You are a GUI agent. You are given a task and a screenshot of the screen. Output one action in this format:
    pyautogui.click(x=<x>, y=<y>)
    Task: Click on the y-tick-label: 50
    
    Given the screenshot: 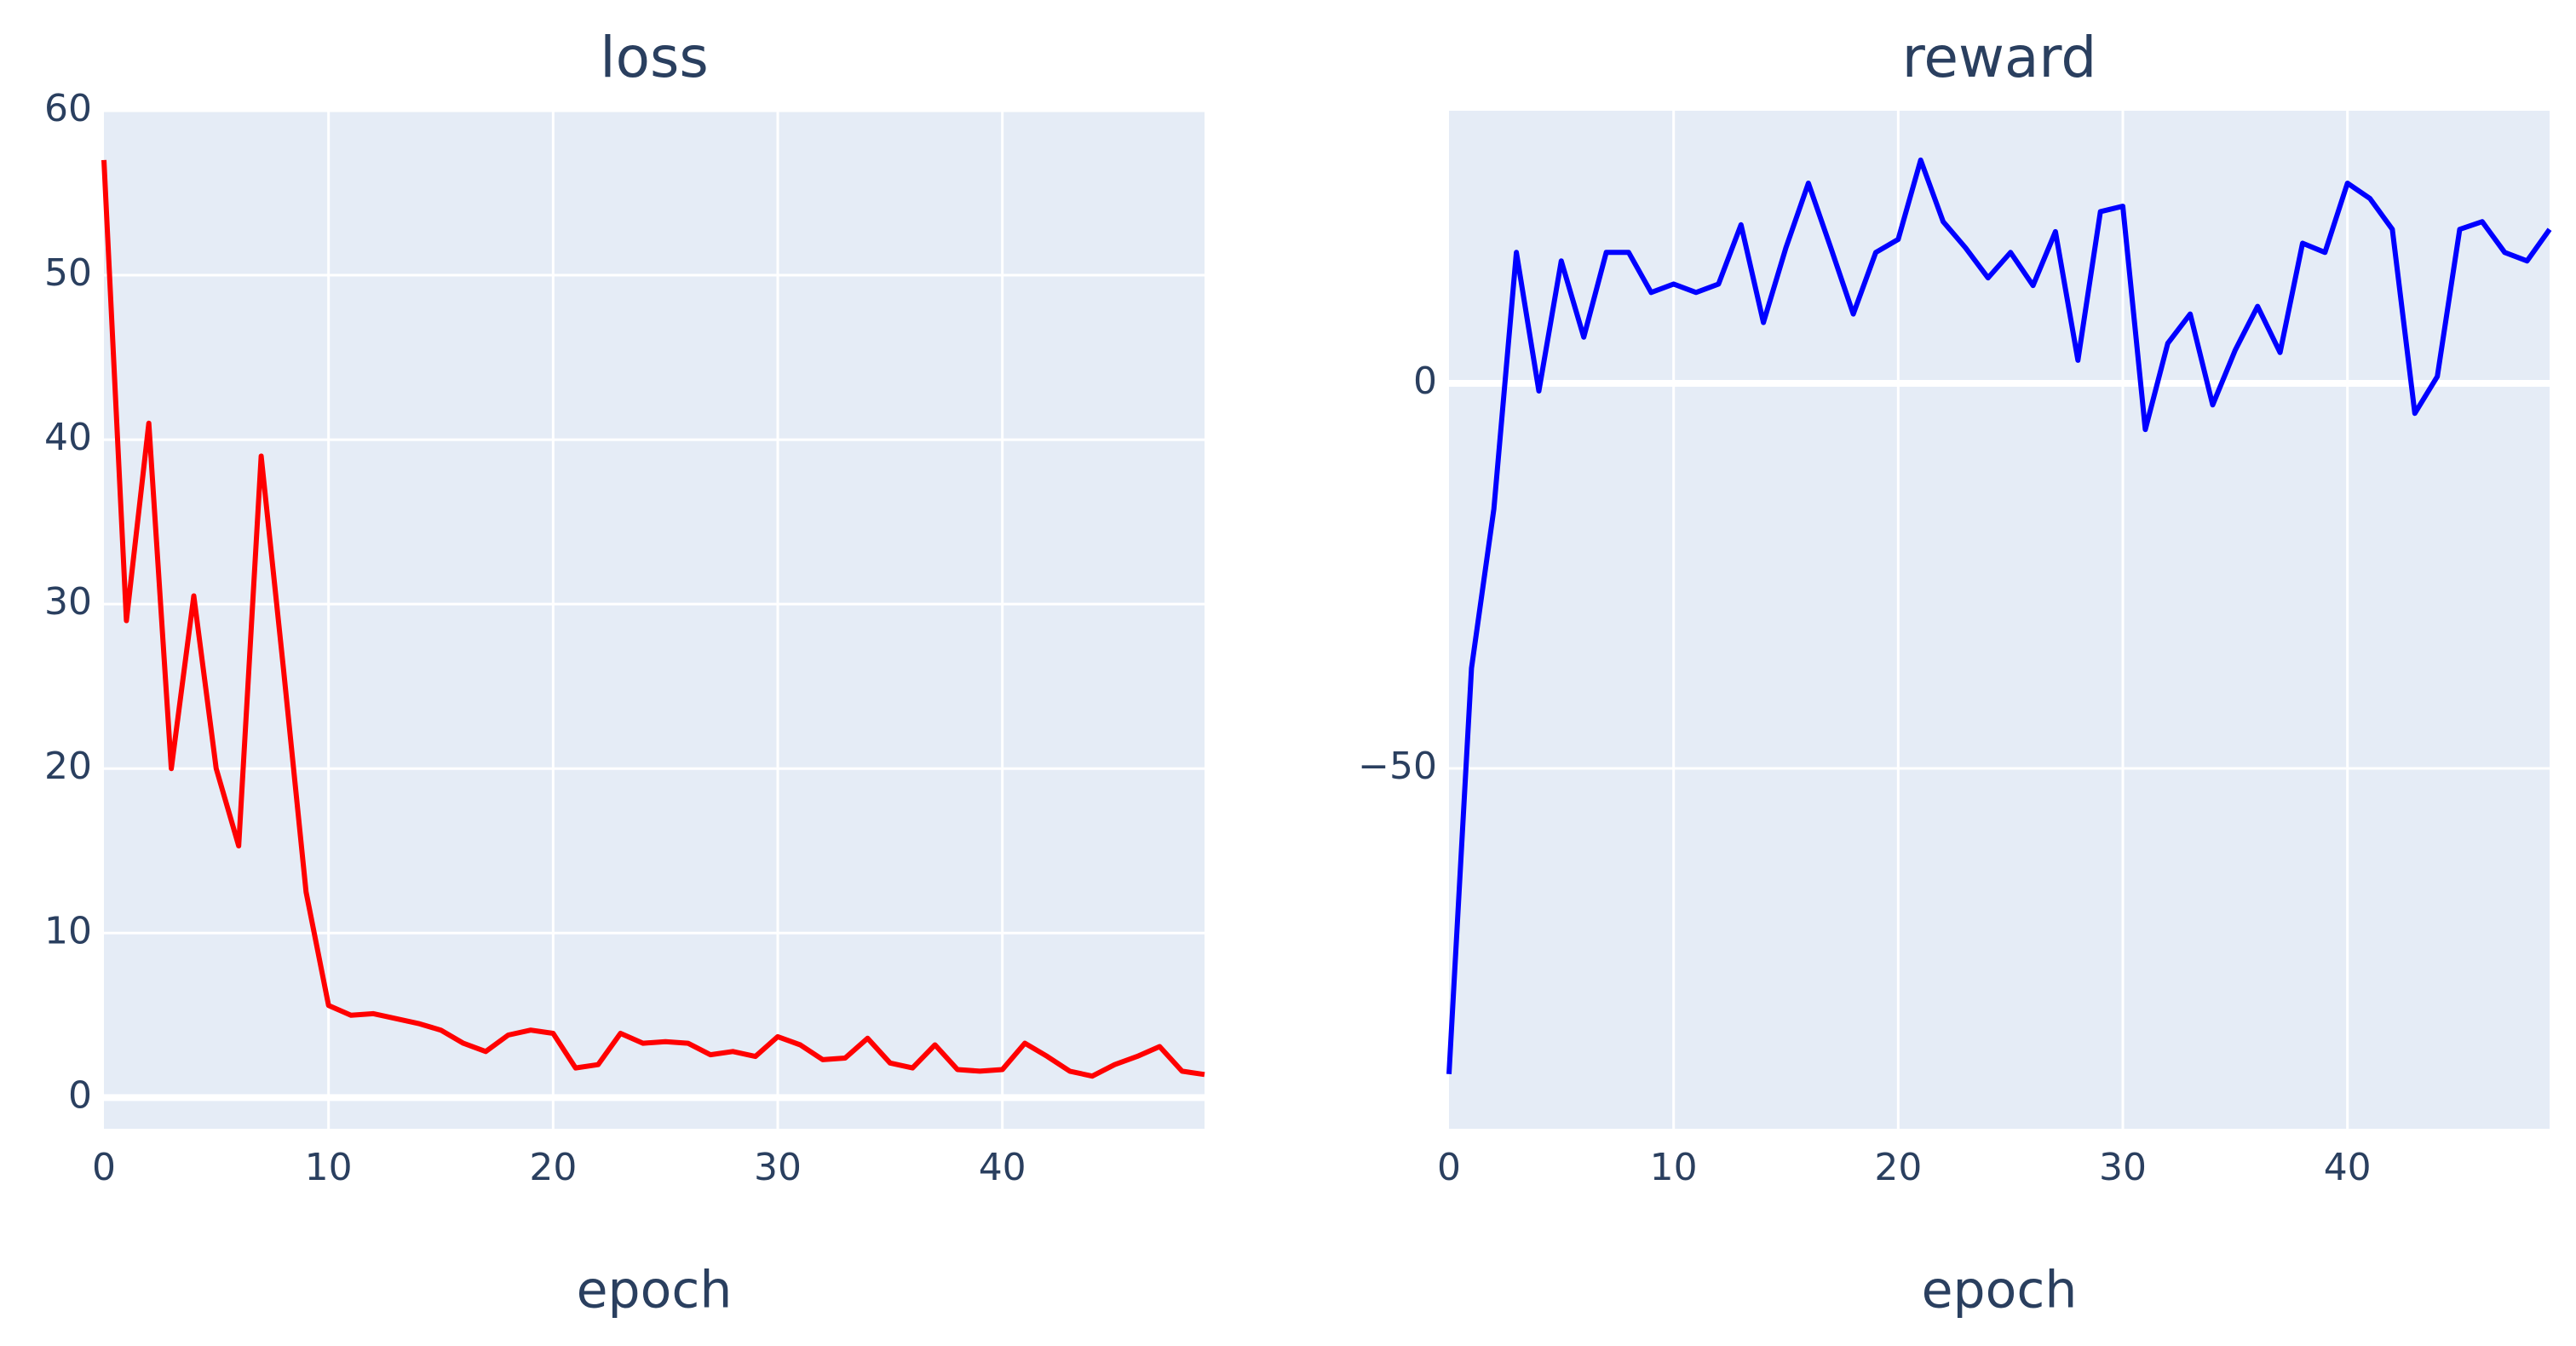 What is the action you would take?
    pyautogui.click(x=68, y=273)
    